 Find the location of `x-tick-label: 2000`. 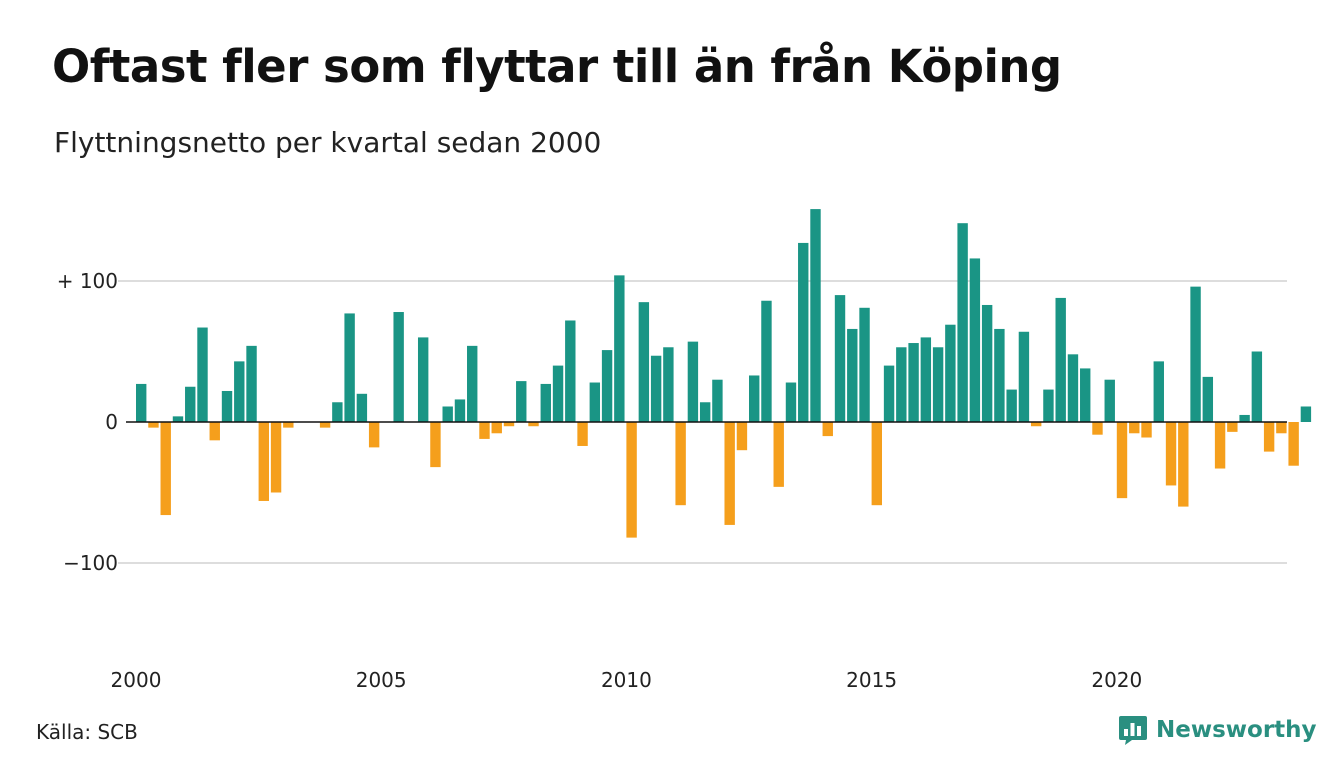

x-tick-label: 2000 is located at coordinates (136, 680).